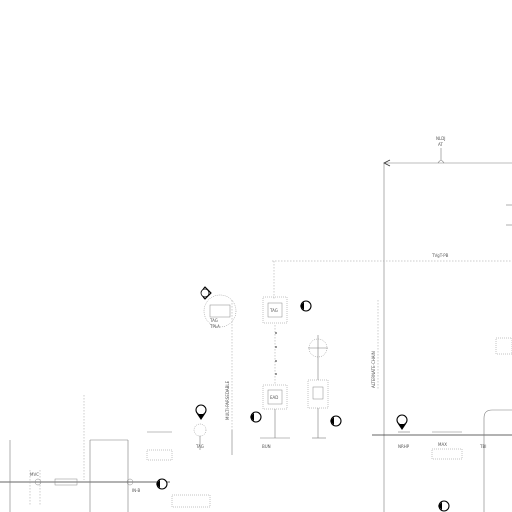  I want to click on left-vessel, so click(220, 311).